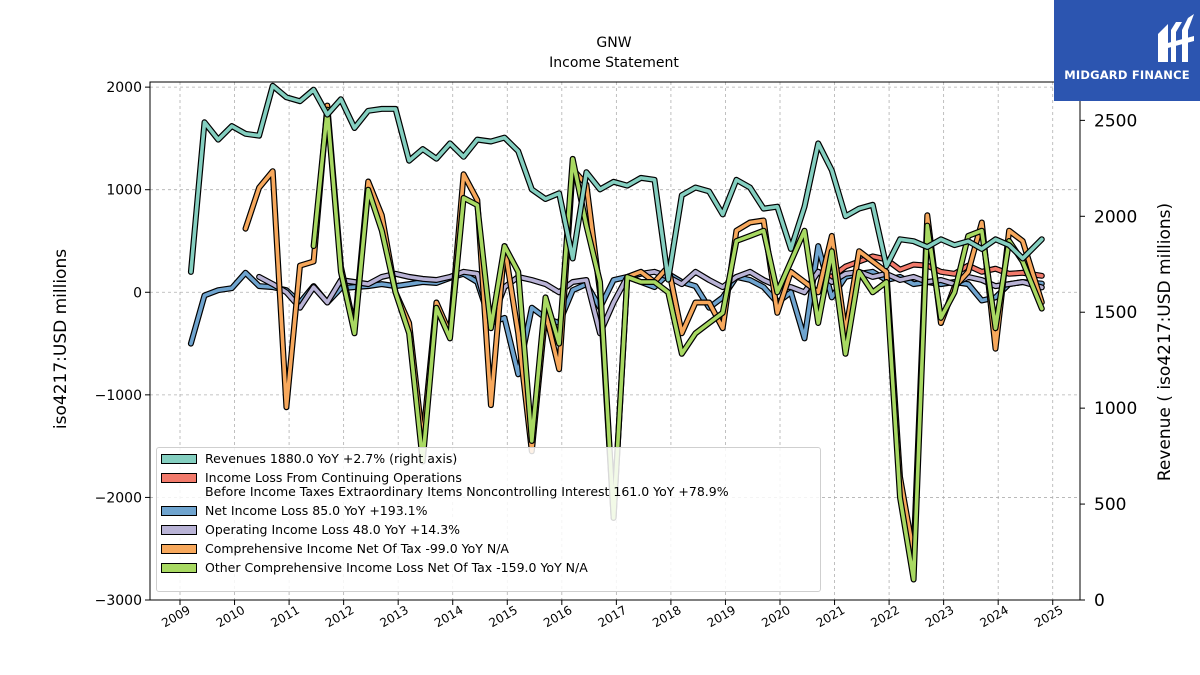 The image size is (1200, 675). I want to click on y-tick-label: 0, so click(137, 293).